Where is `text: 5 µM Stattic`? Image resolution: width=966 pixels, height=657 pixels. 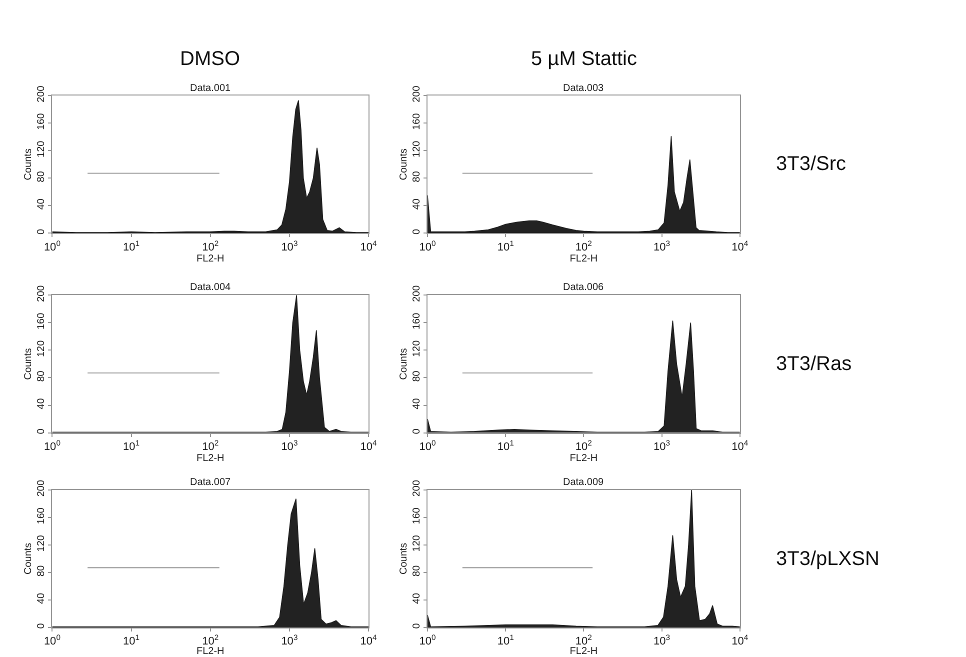 text: 5 µM Stattic is located at coordinates (584, 59).